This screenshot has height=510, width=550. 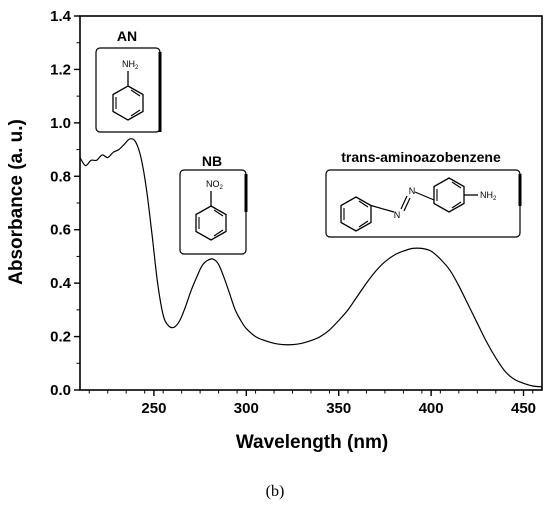 I want to click on azo-nitrogen-lower: N, so click(x=397, y=215).